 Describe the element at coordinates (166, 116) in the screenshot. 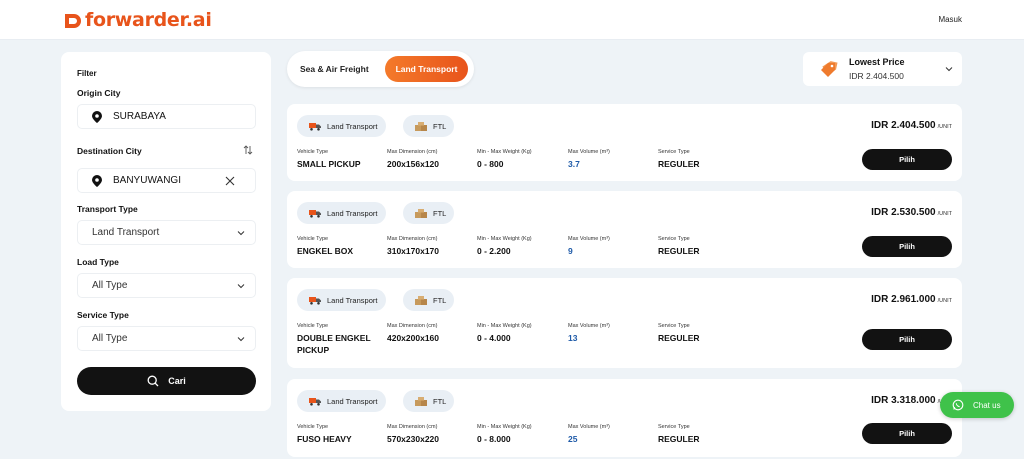

I see `origin-city-field: SURABAYA` at that location.